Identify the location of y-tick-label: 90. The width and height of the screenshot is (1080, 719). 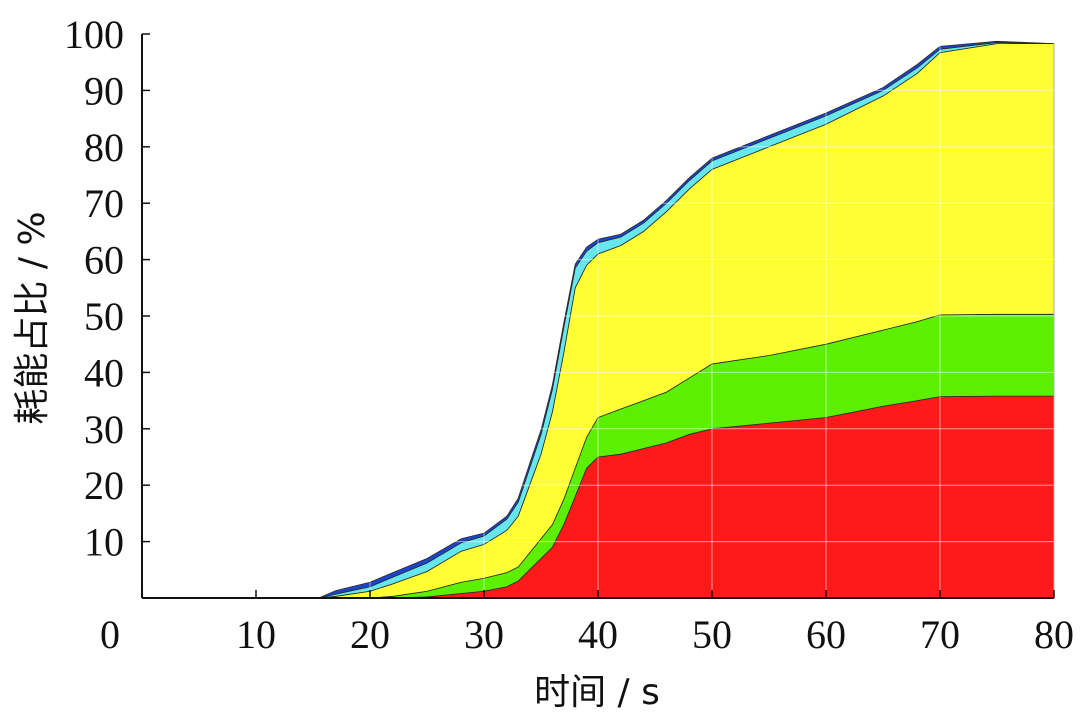
(104, 90).